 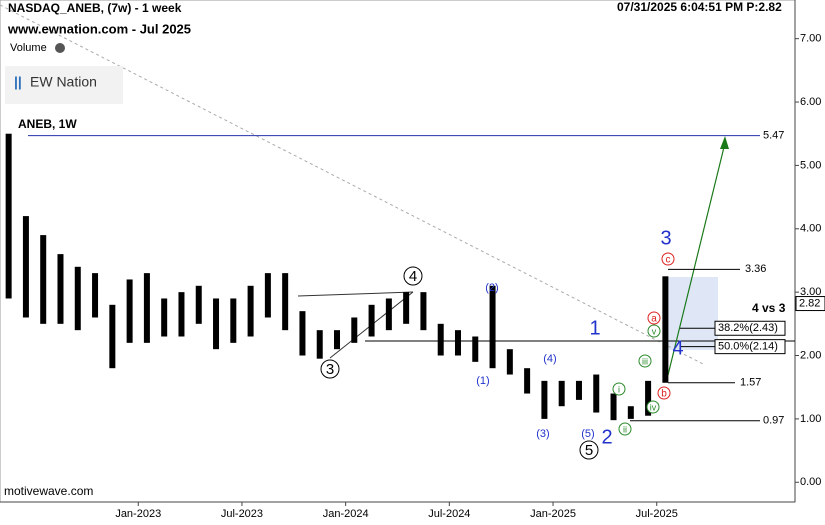 I want to click on y-tick-label: 2.00, so click(x=810, y=355).